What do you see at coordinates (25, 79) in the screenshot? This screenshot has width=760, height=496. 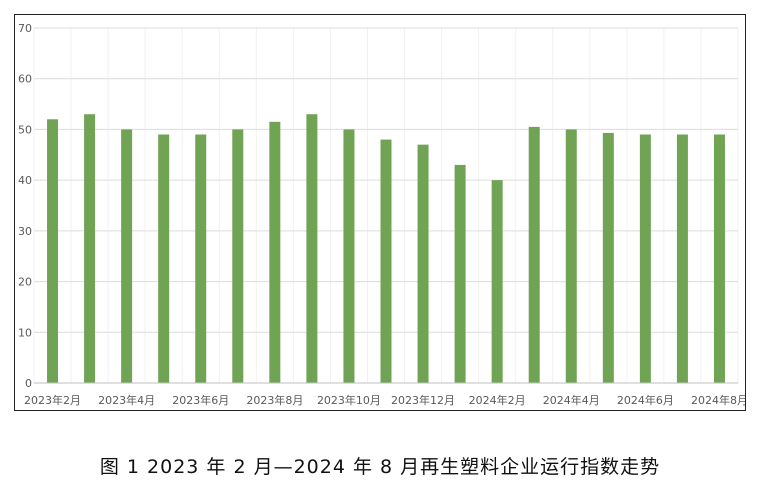 I see `y-tick-label: 60` at bounding box center [25, 79].